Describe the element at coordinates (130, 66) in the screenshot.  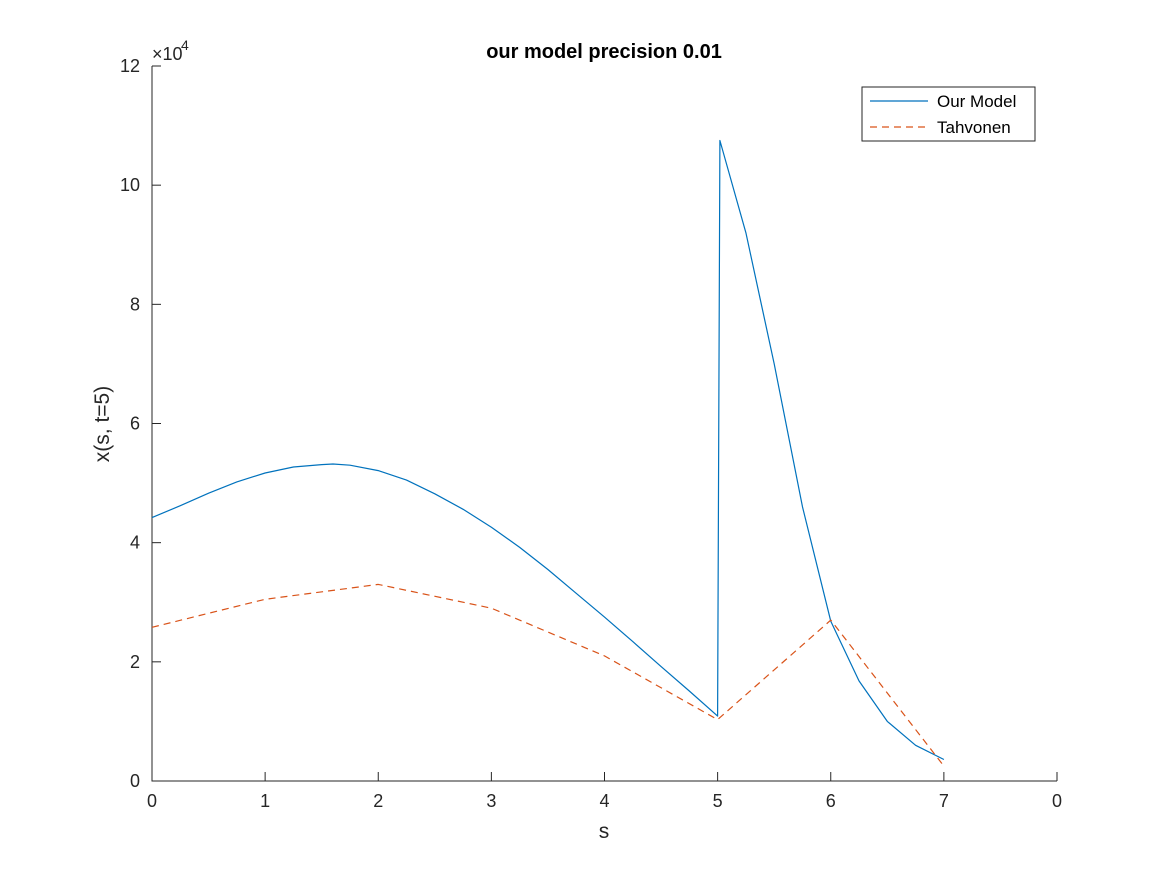
I see `y-tick-label: 12` at that location.